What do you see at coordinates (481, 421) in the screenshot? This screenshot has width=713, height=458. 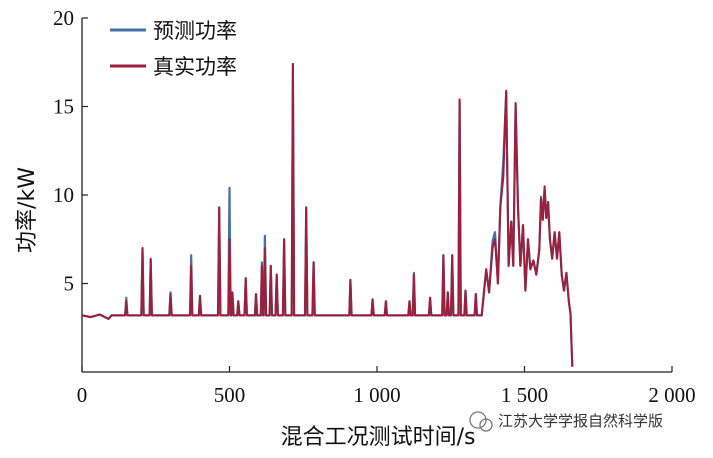 I see `wechat-icon` at bounding box center [481, 421].